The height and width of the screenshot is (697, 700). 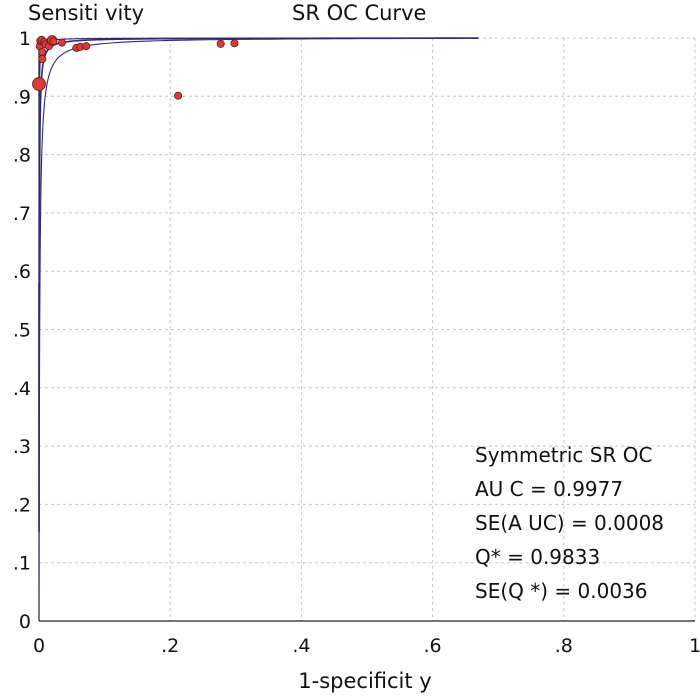 I want to click on y-tick-label: .2, so click(x=22, y=505).